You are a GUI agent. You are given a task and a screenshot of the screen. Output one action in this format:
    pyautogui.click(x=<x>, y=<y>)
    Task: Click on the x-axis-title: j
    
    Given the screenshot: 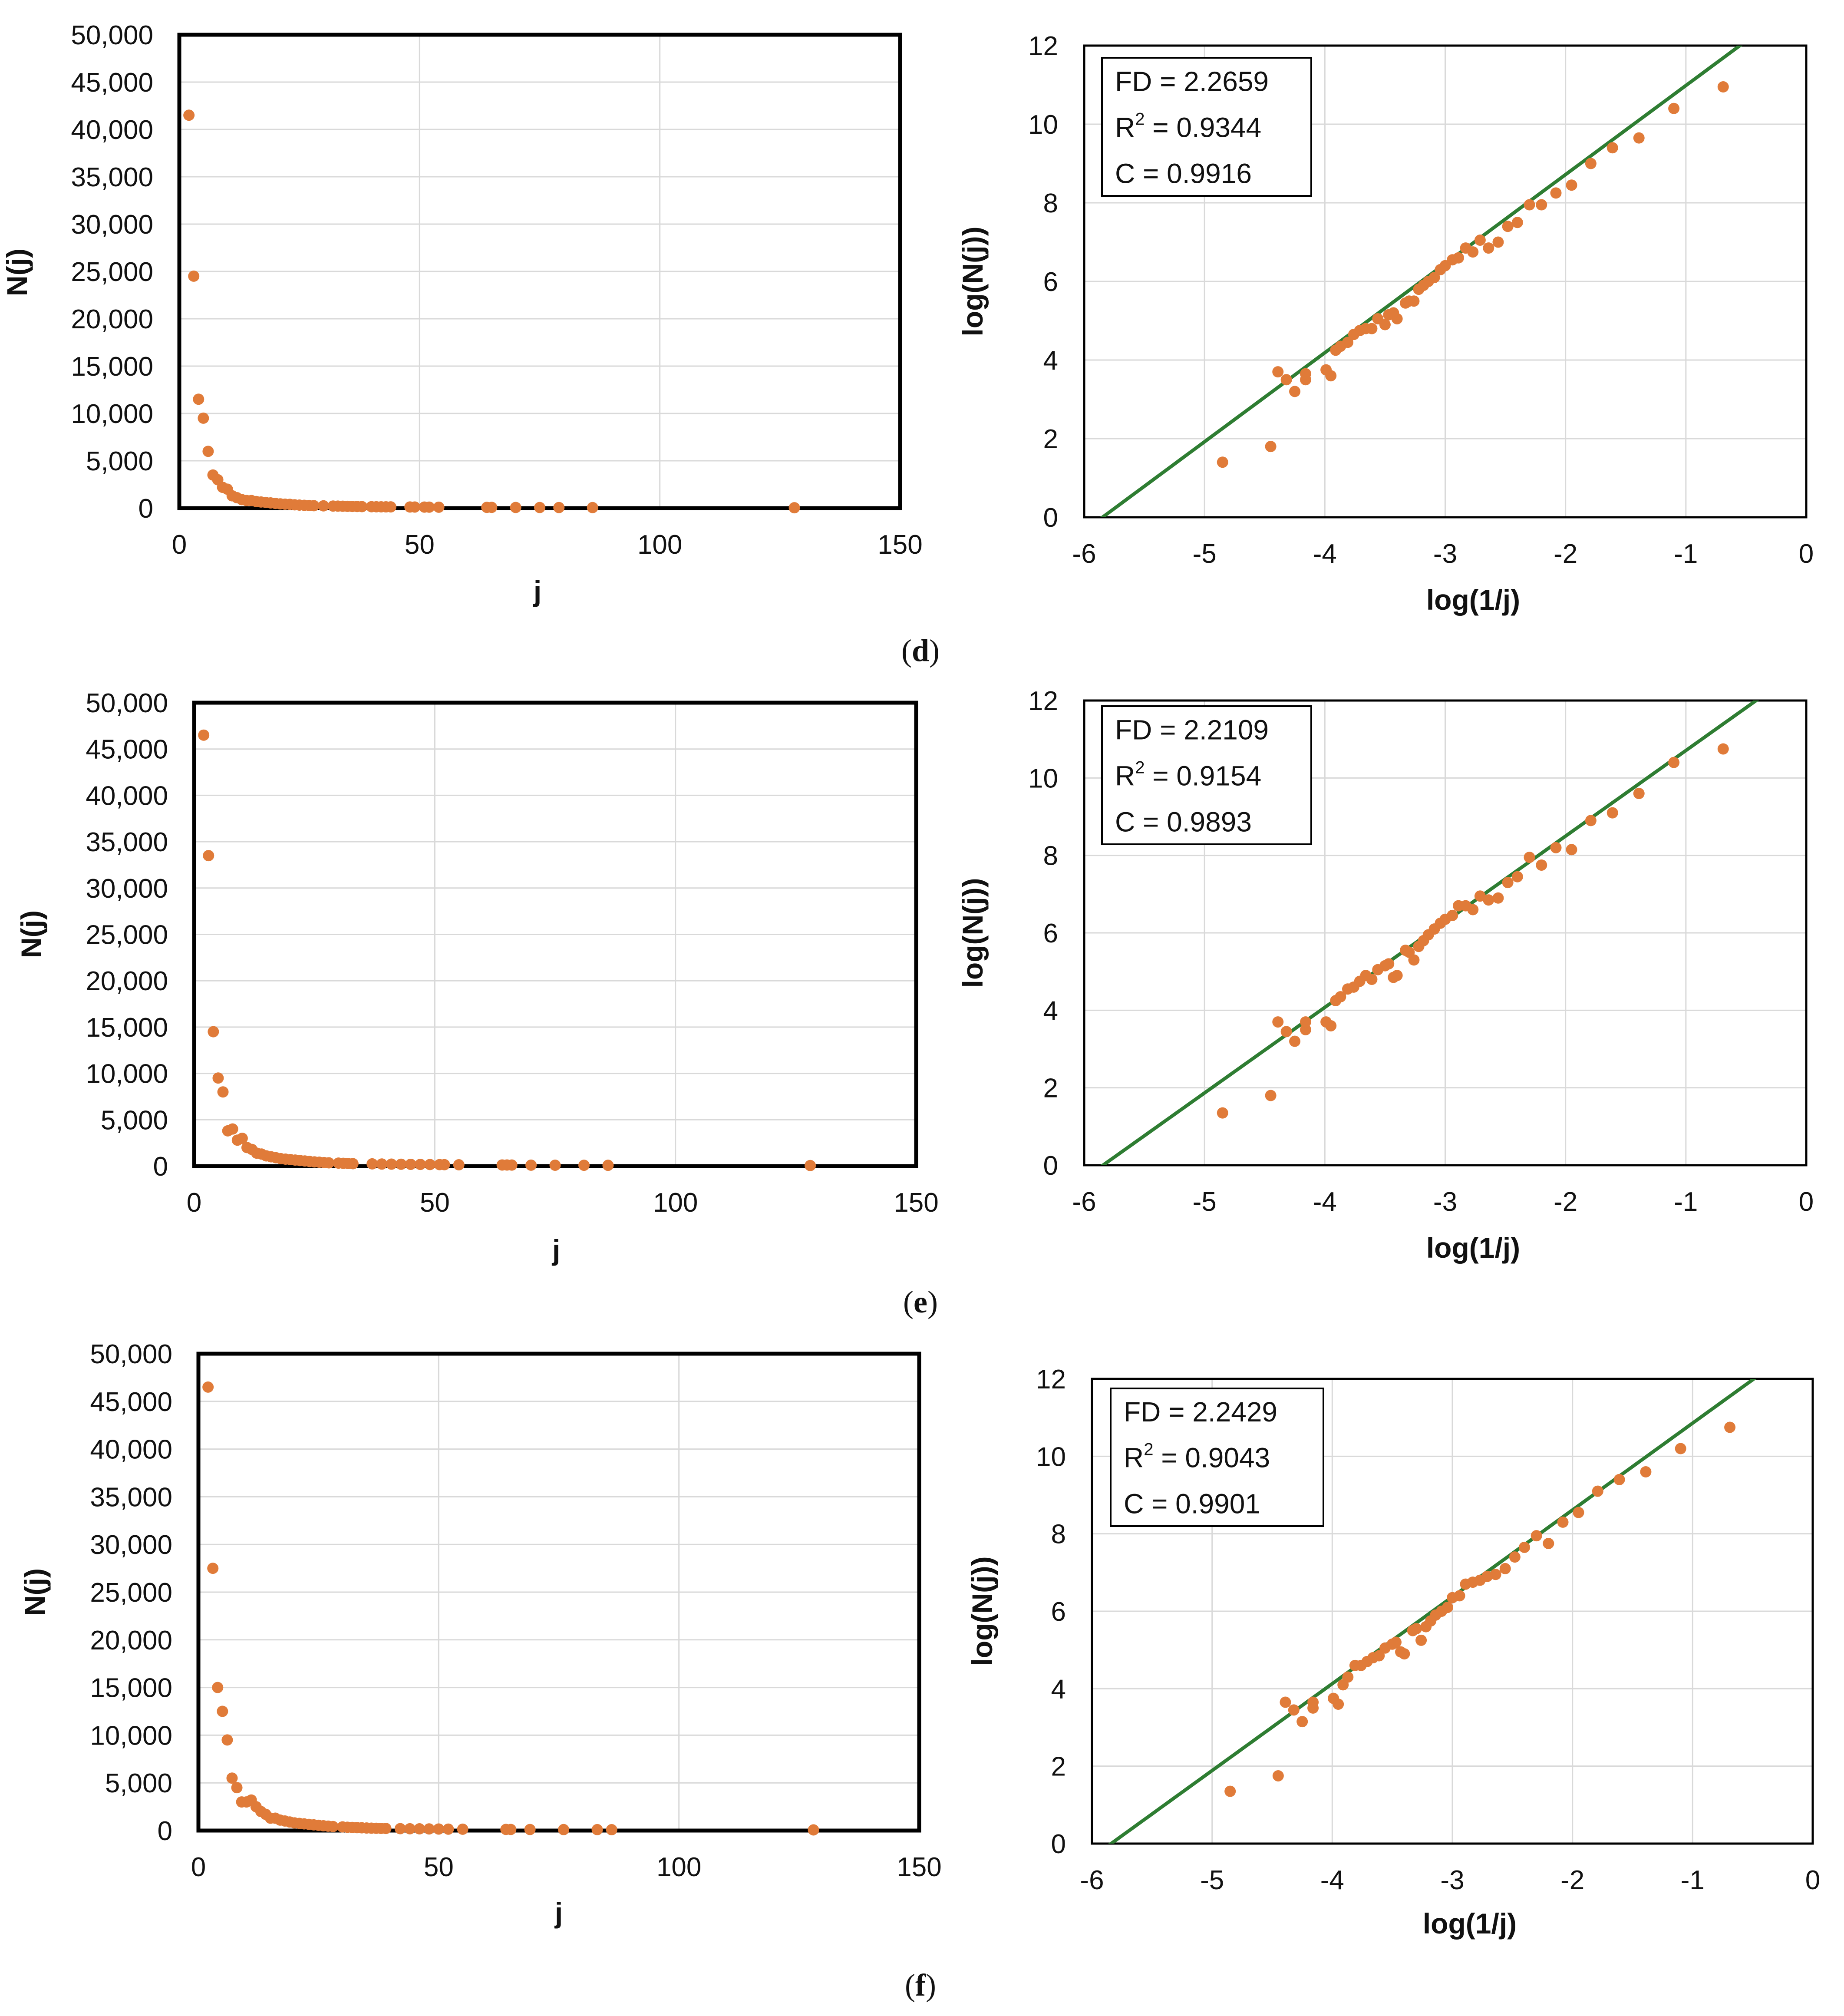 What is the action you would take?
    pyautogui.click(x=558, y=1913)
    